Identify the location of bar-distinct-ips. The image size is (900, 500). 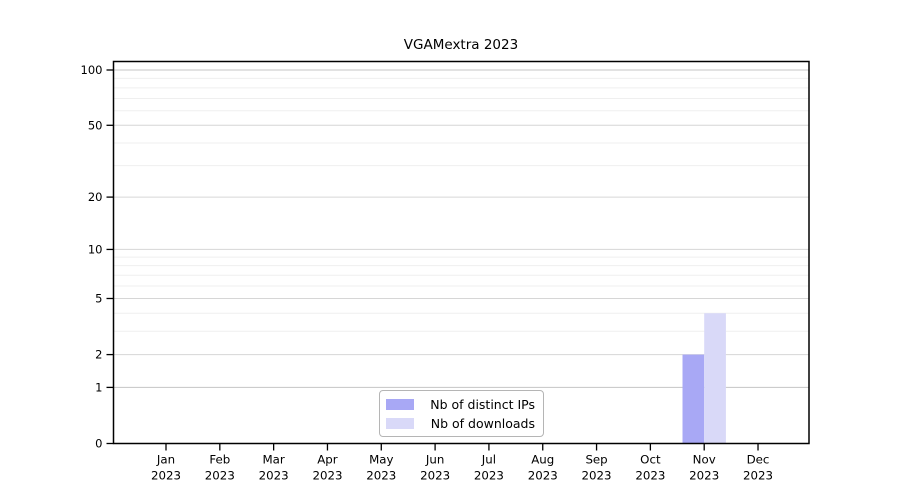
(693, 399).